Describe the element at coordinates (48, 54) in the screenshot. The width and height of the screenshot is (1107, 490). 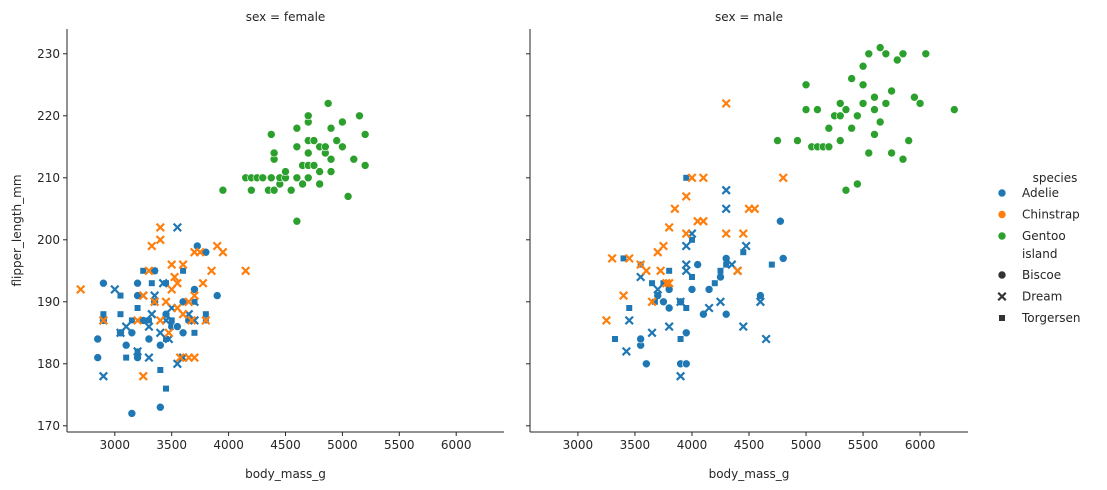
I see `y-tick-label: 230` at that location.